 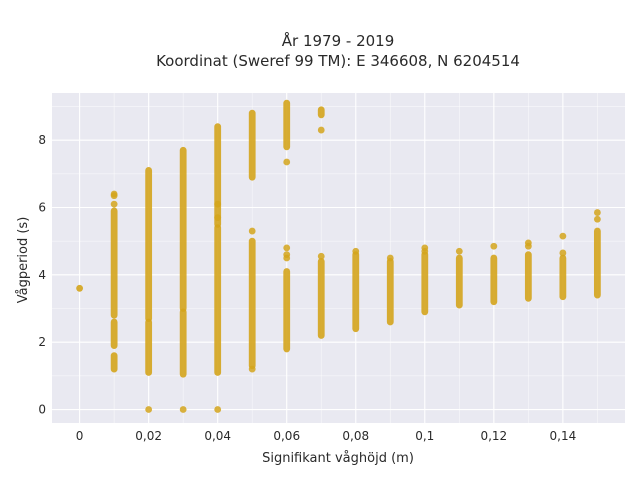 What do you see at coordinates (23, 260) in the screenshot?
I see `y-axis-title: Vågperiod (s)` at bounding box center [23, 260].